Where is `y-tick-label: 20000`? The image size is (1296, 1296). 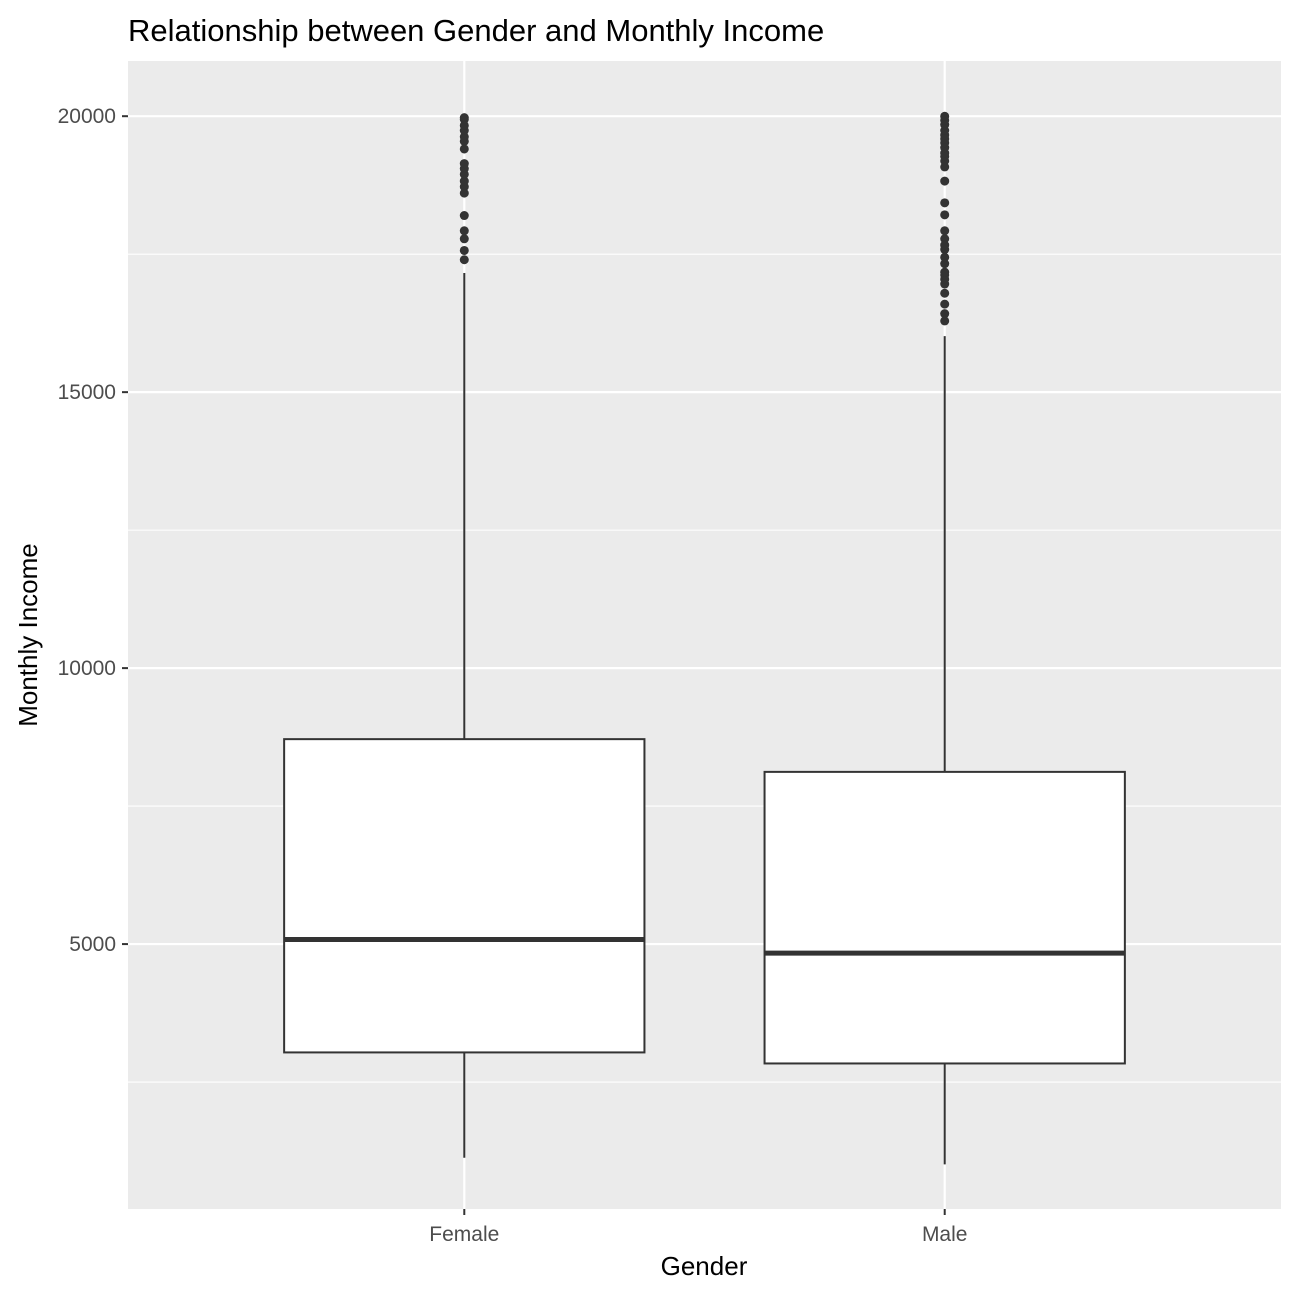 y-tick-label: 20000 is located at coordinates (87, 116).